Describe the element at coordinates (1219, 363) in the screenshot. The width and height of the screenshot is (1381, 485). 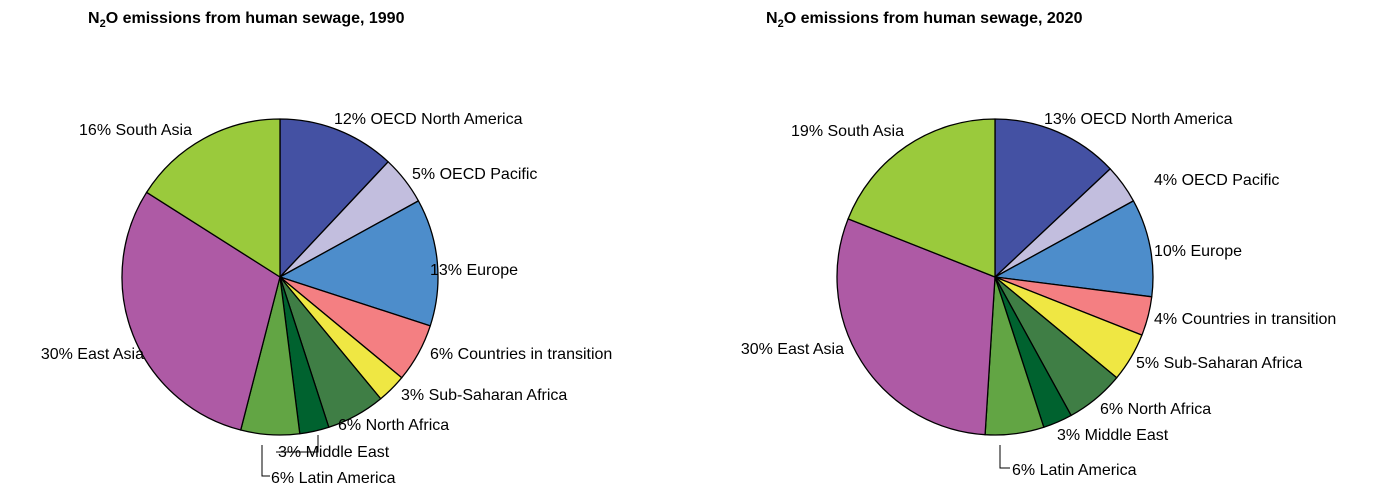
I see `slice-label-sub-saharan-africa: 5% Sub-Saharan Africa` at that location.